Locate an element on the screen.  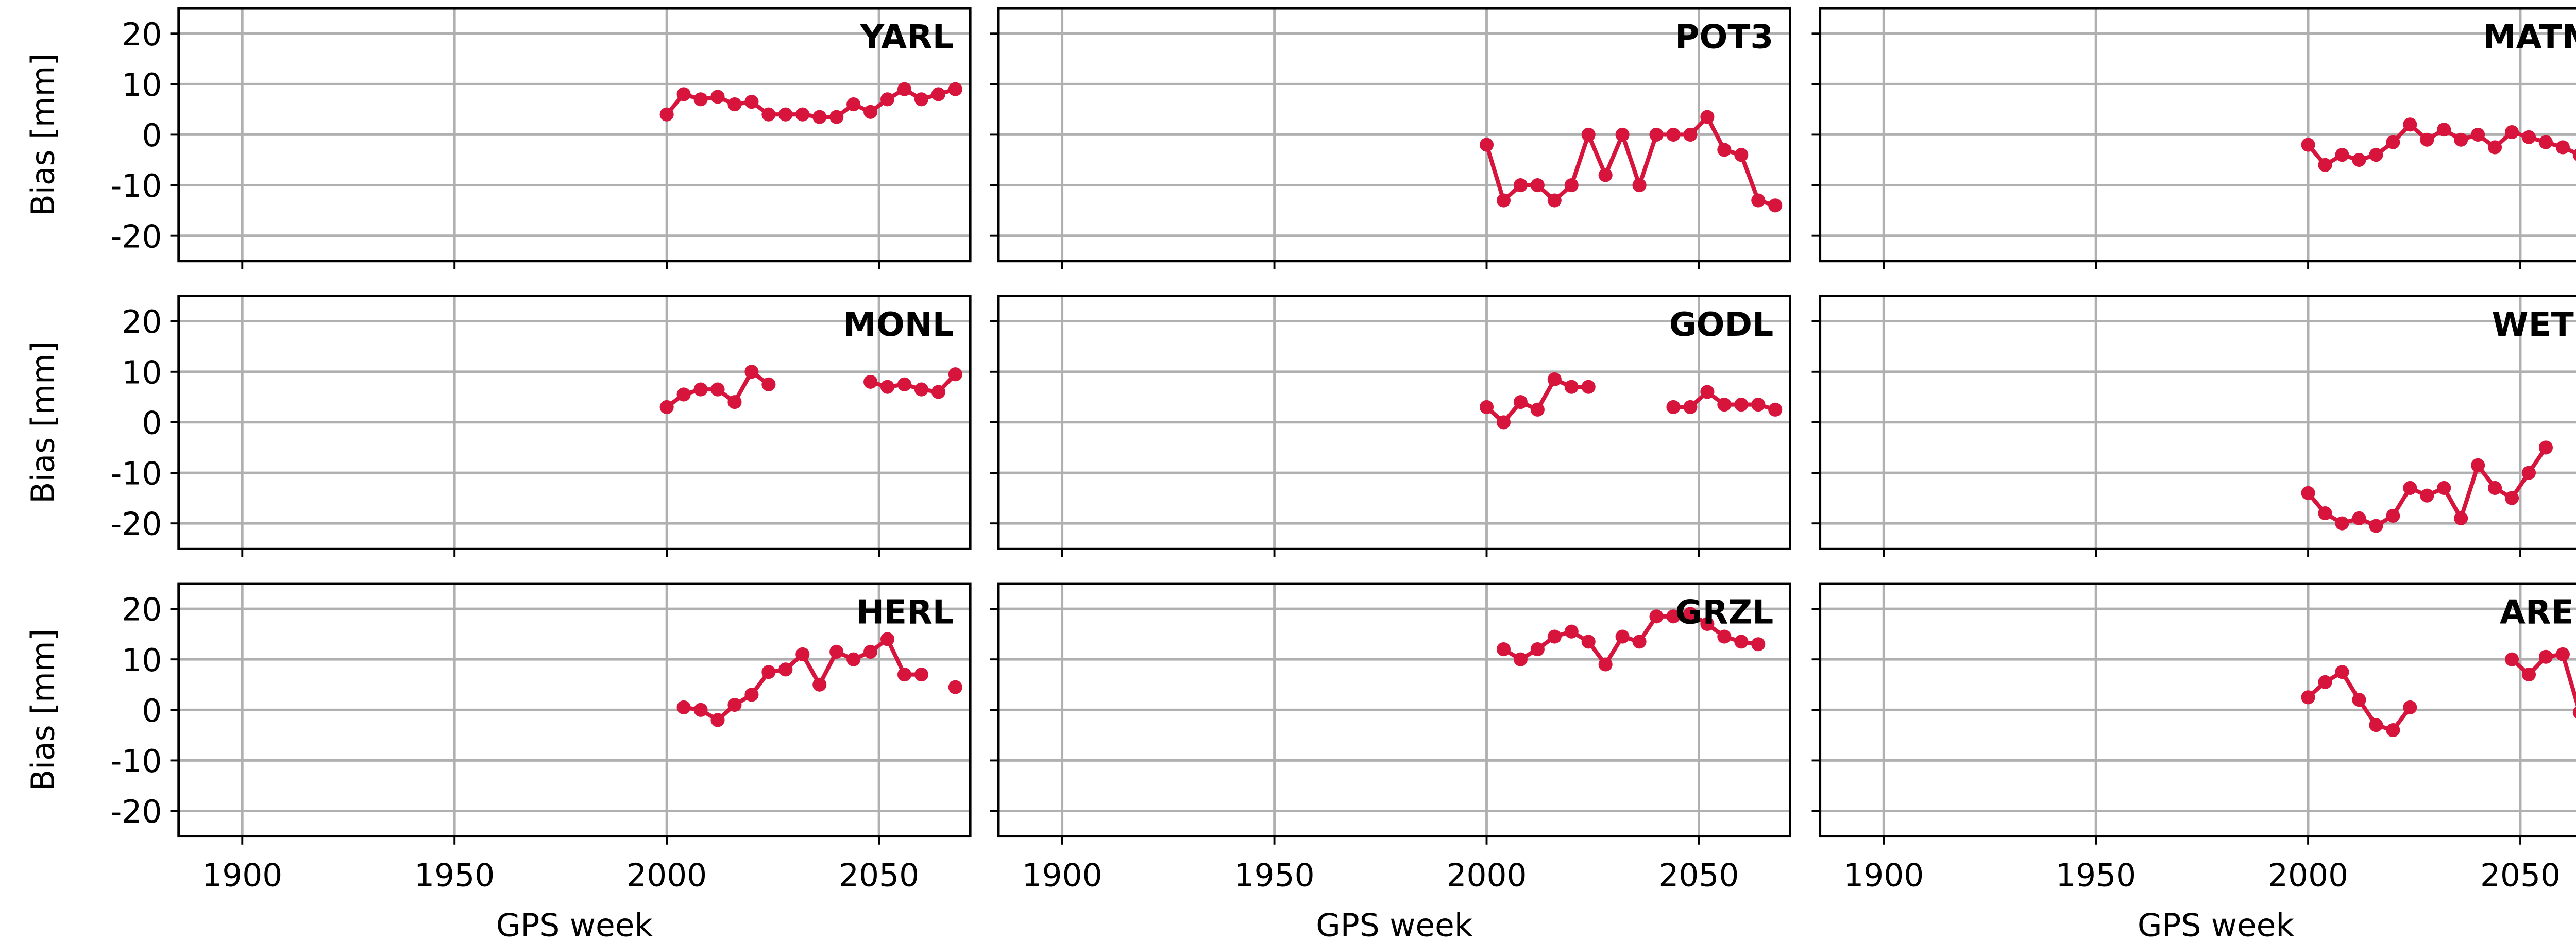
subplot: POT3 is located at coordinates (1390, 138).